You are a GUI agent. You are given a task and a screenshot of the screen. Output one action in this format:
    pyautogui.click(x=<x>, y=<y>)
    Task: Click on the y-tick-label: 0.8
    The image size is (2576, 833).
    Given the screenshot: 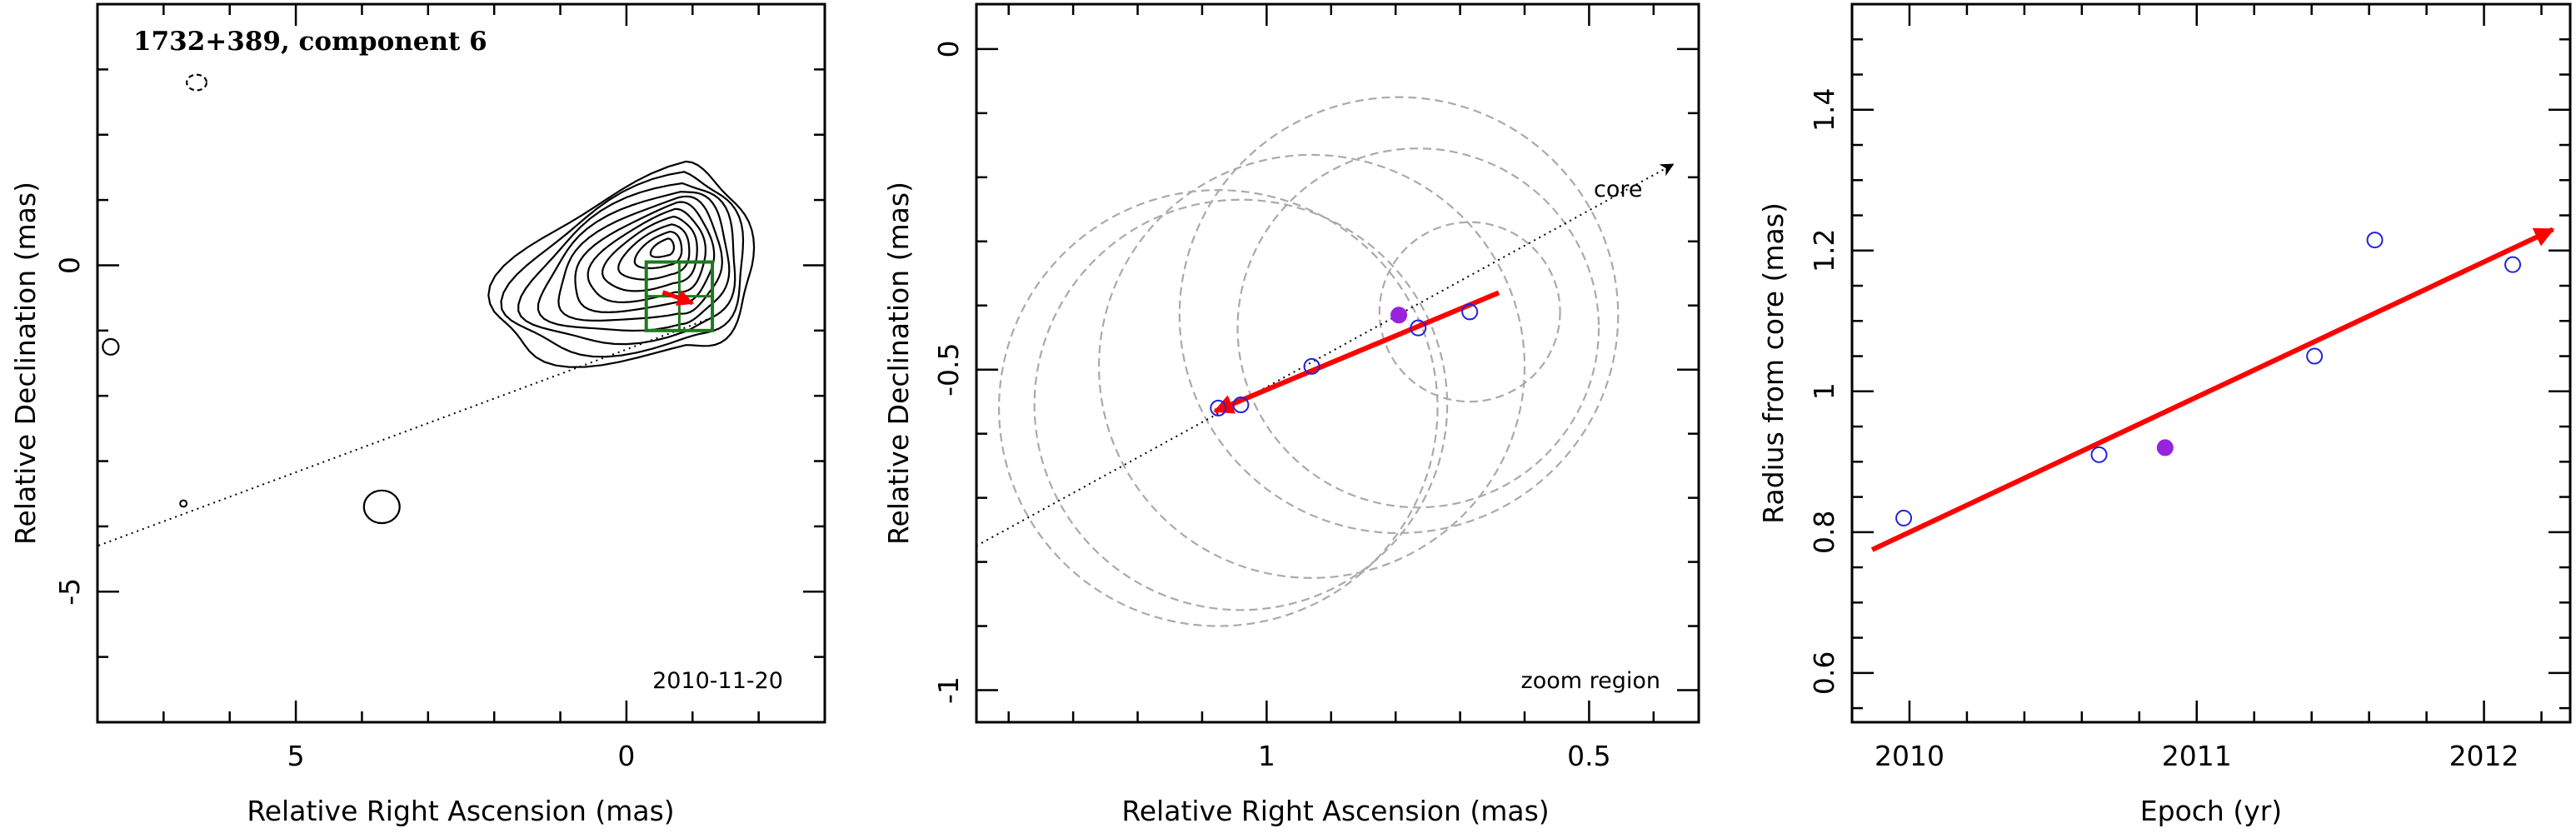 What is the action you would take?
    pyautogui.click(x=1824, y=532)
    